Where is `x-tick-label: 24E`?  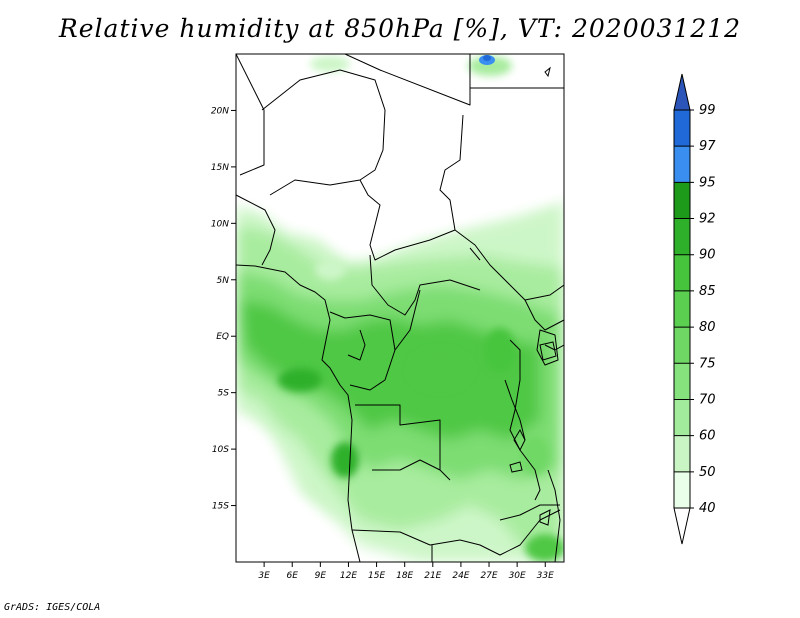
x-tick-label: 24E is located at coordinates (460, 576).